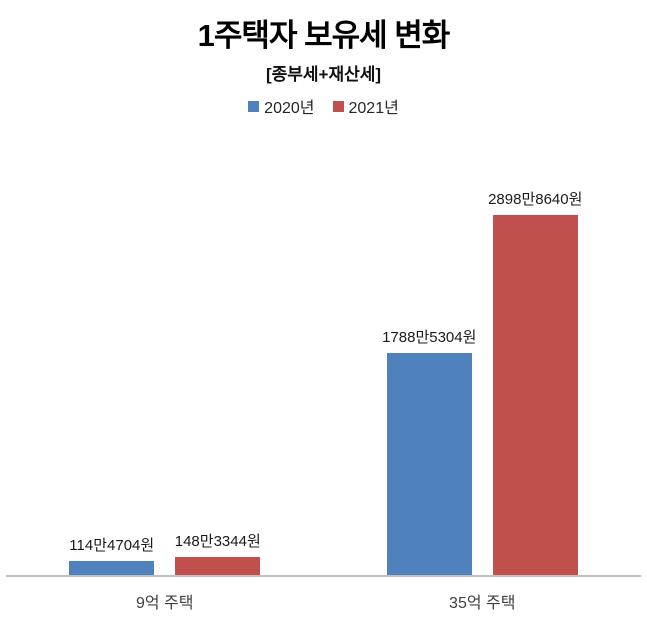 The height and width of the screenshot is (621, 647). I want to click on bar-value-label: 2898만8640원, so click(535, 199).